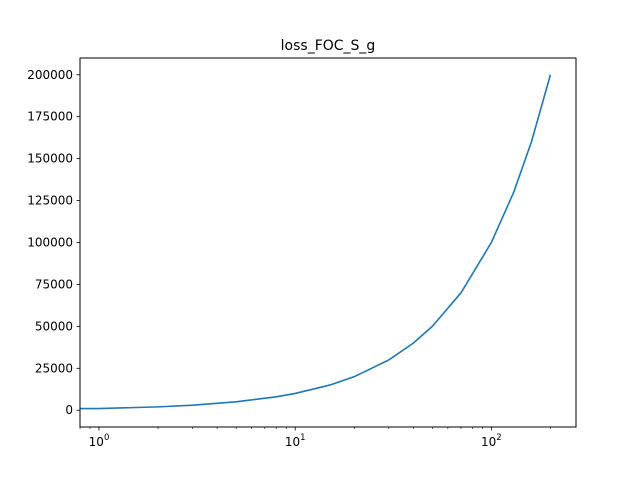 This screenshot has width=640, height=480. I want to click on y-tick-label-5: 125000, so click(50, 201).